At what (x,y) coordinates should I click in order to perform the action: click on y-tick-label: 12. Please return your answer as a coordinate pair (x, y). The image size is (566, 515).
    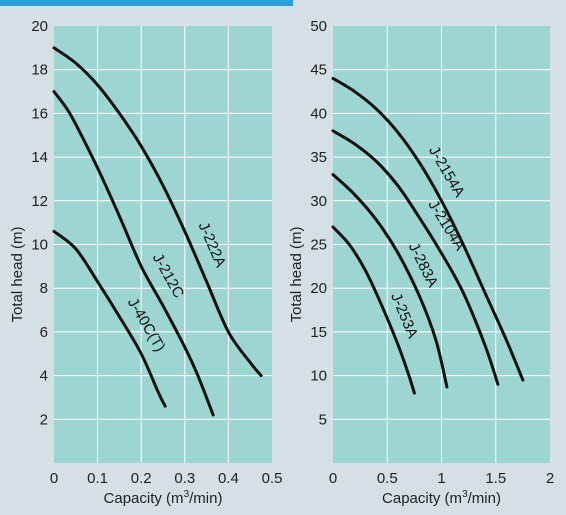
    Looking at the image, I should click on (39, 201).